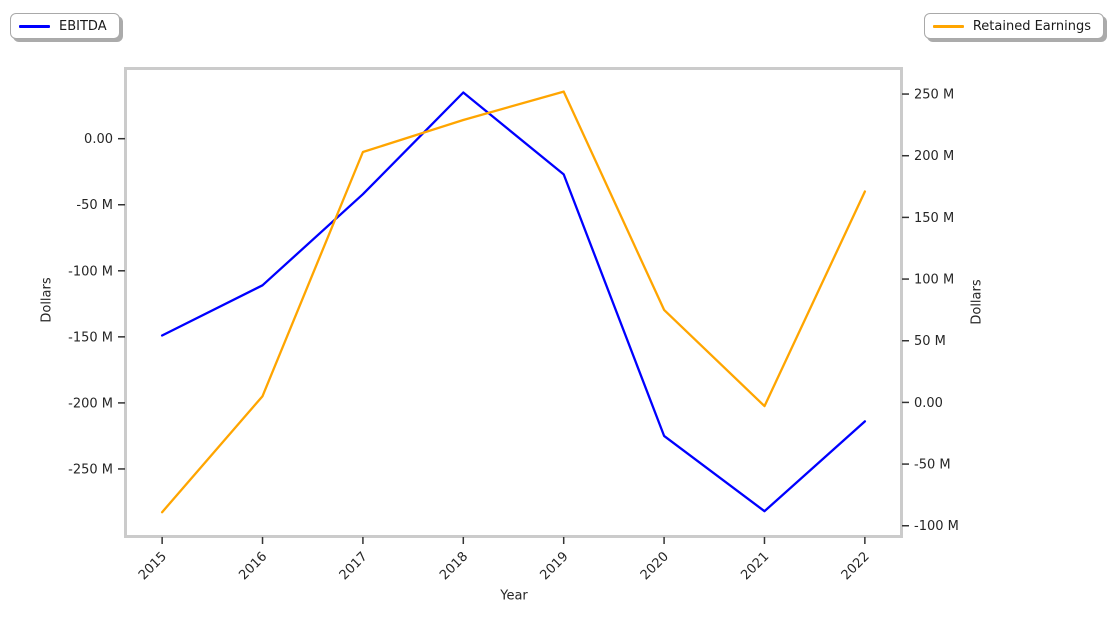 The width and height of the screenshot is (1115, 618). I want to click on legend-retained-earnings: Retained Earnings, so click(1013, 26).